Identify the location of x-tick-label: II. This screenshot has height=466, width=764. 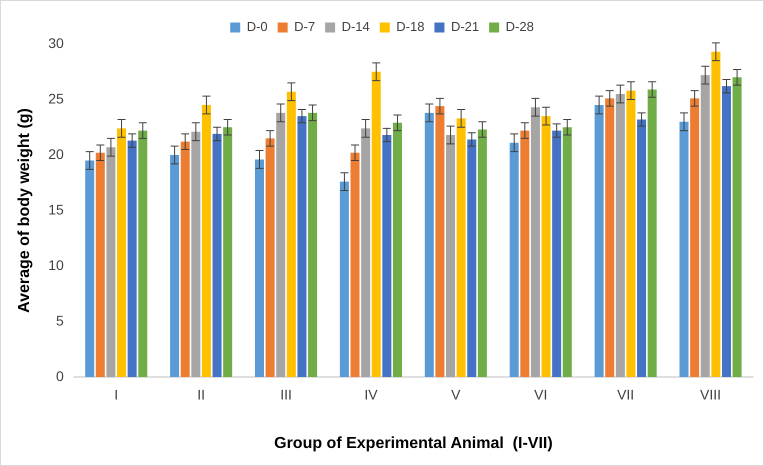
(201, 394).